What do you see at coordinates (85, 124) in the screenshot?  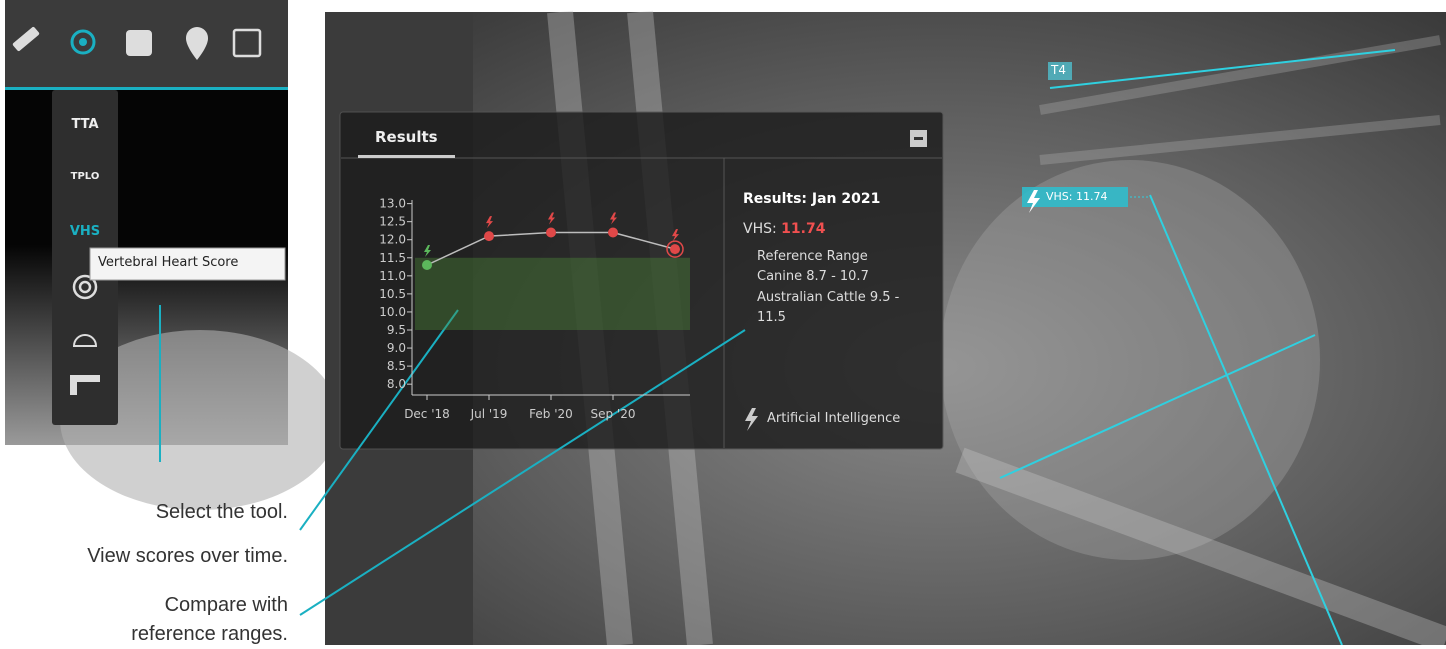 I see `menu-item: TTA` at bounding box center [85, 124].